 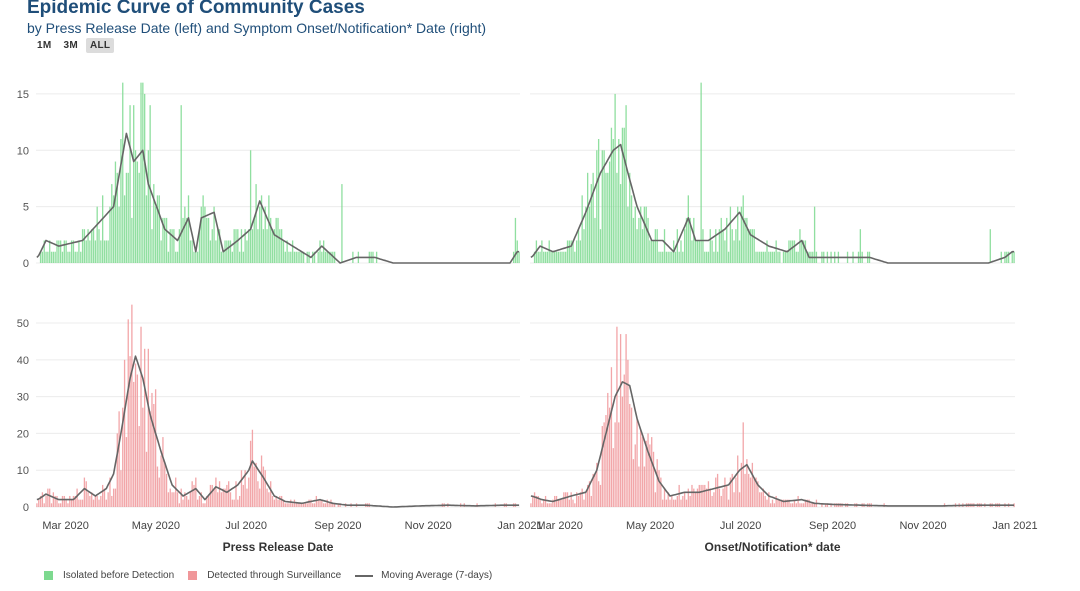 What do you see at coordinates (264, 575) in the screenshot?
I see `legend-item-surveillance: Detected through Surveillance` at bounding box center [264, 575].